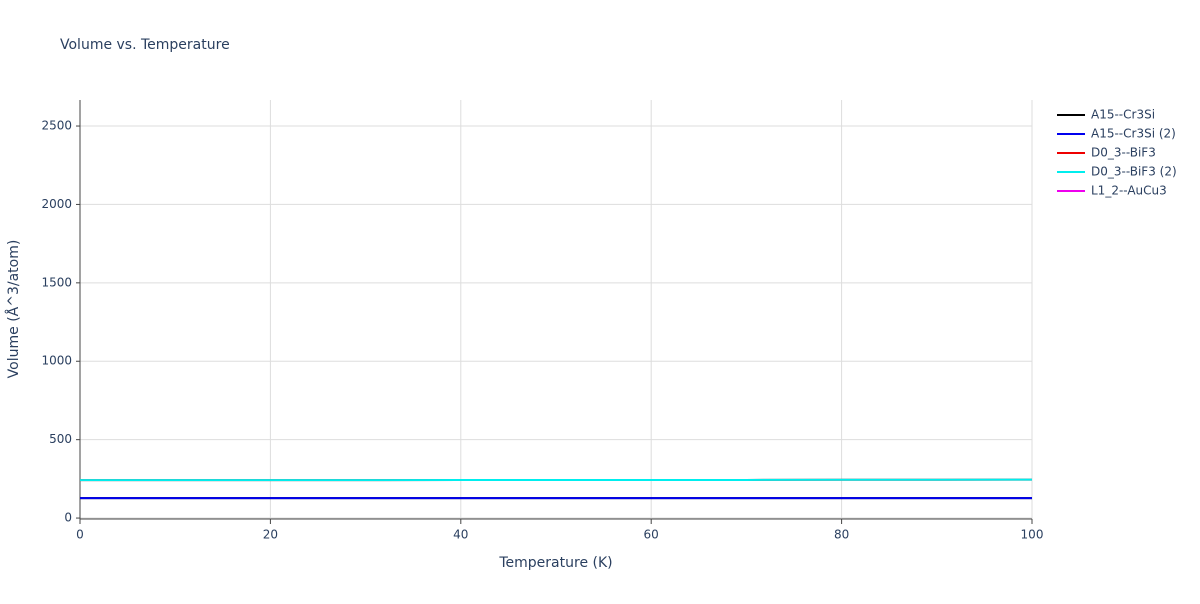  What do you see at coordinates (1129, 191) in the screenshot?
I see `legend-label: L1_2--AuCu3` at bounding box center [1129, 191].